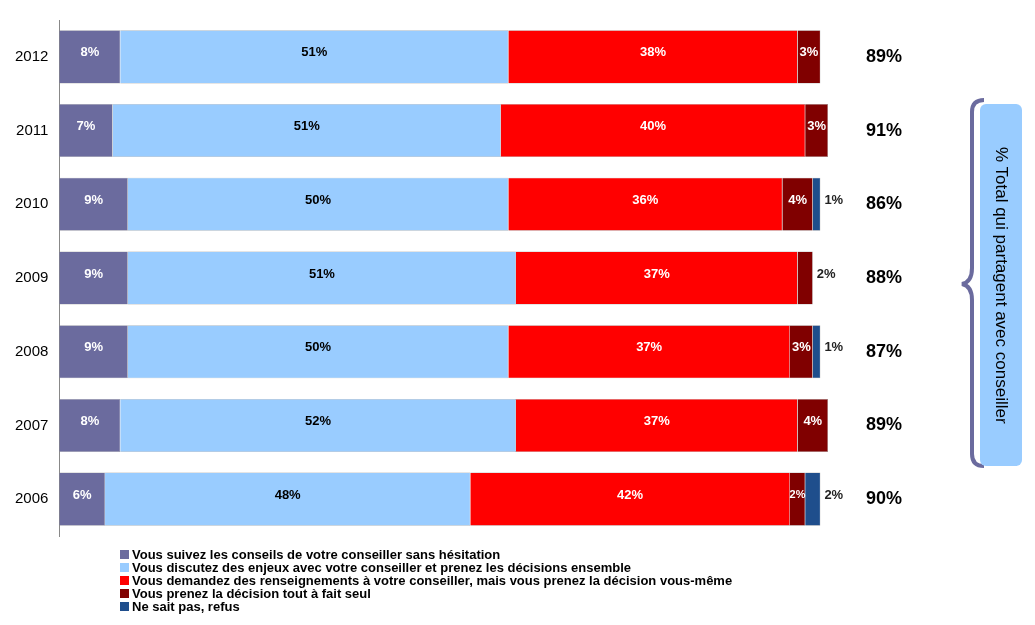 This screenshot has height=625, width=1035. I want to click on text: 87%, so click(884, 350).